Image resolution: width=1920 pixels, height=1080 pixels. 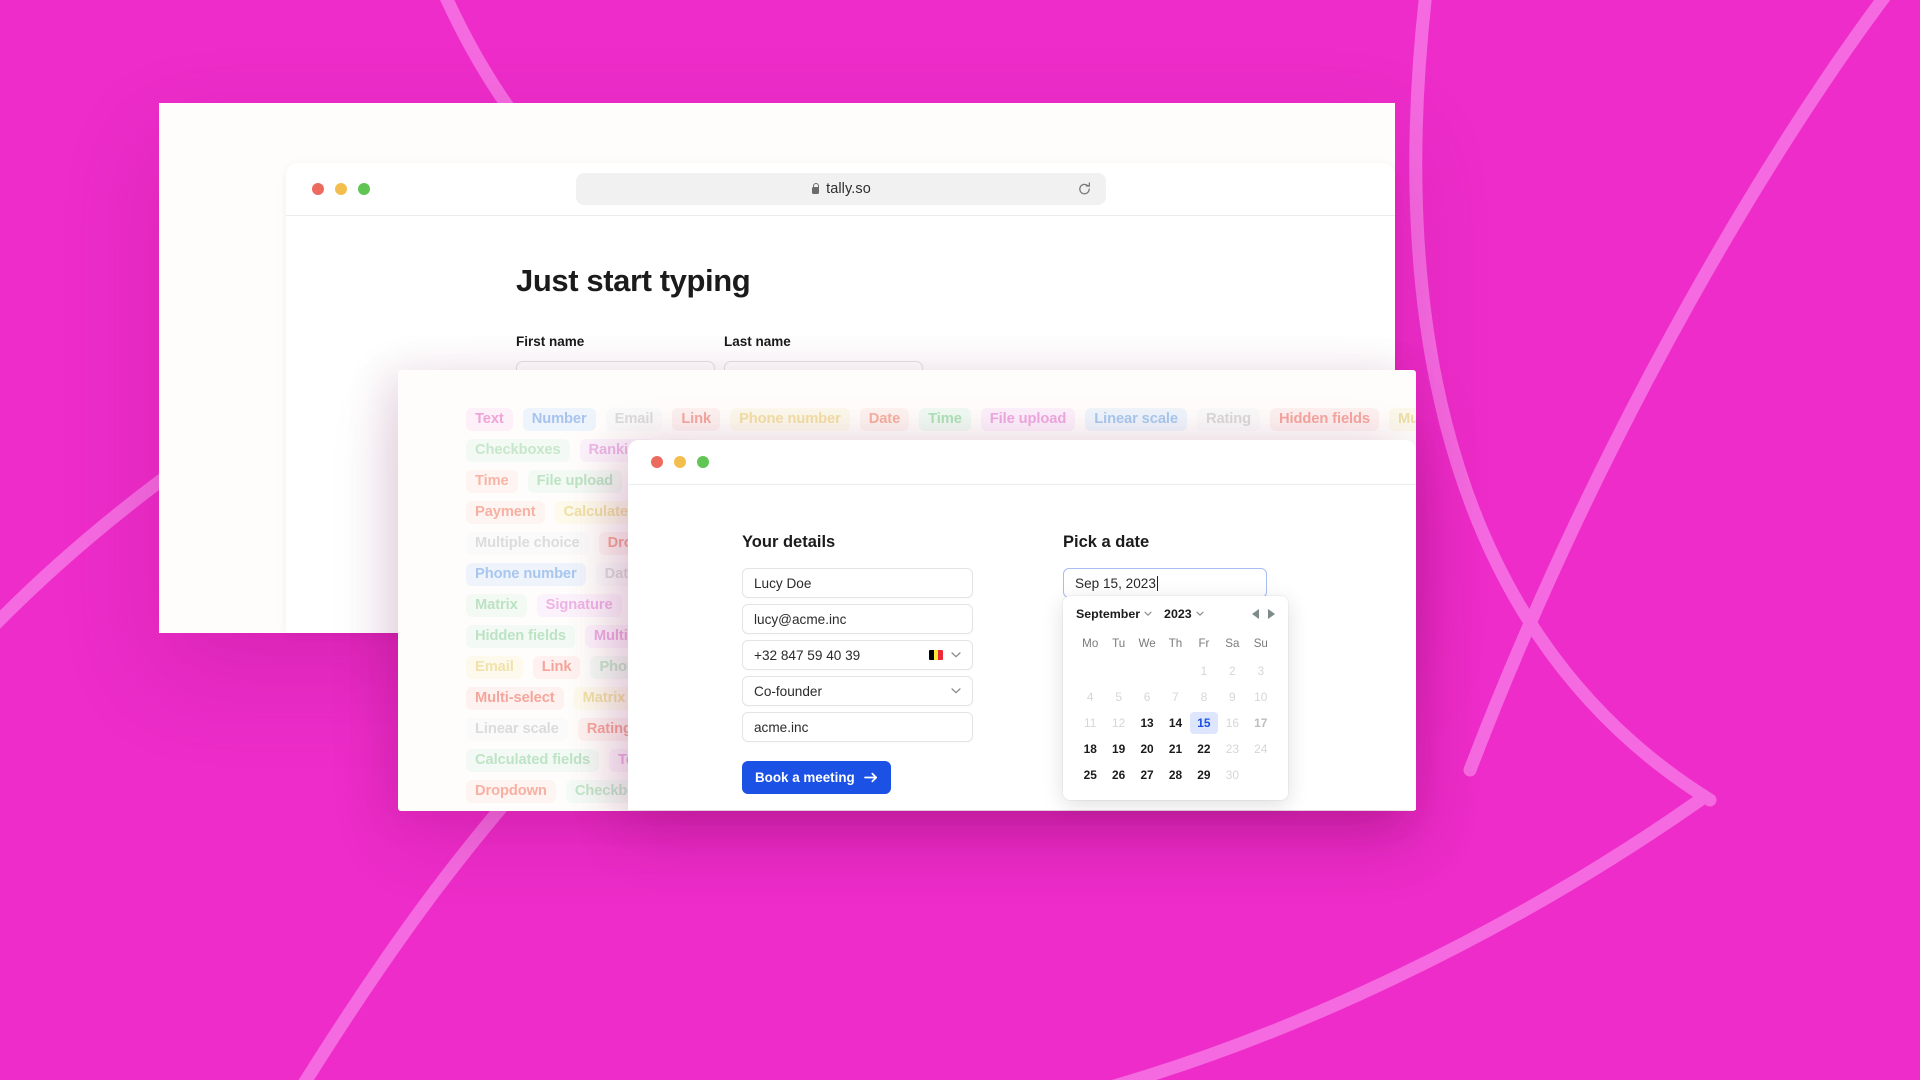 What do you see at coordinates (1090, 749) in the screenshot?
I see `calendar-day: 18` at bounding box center [1090, 749].